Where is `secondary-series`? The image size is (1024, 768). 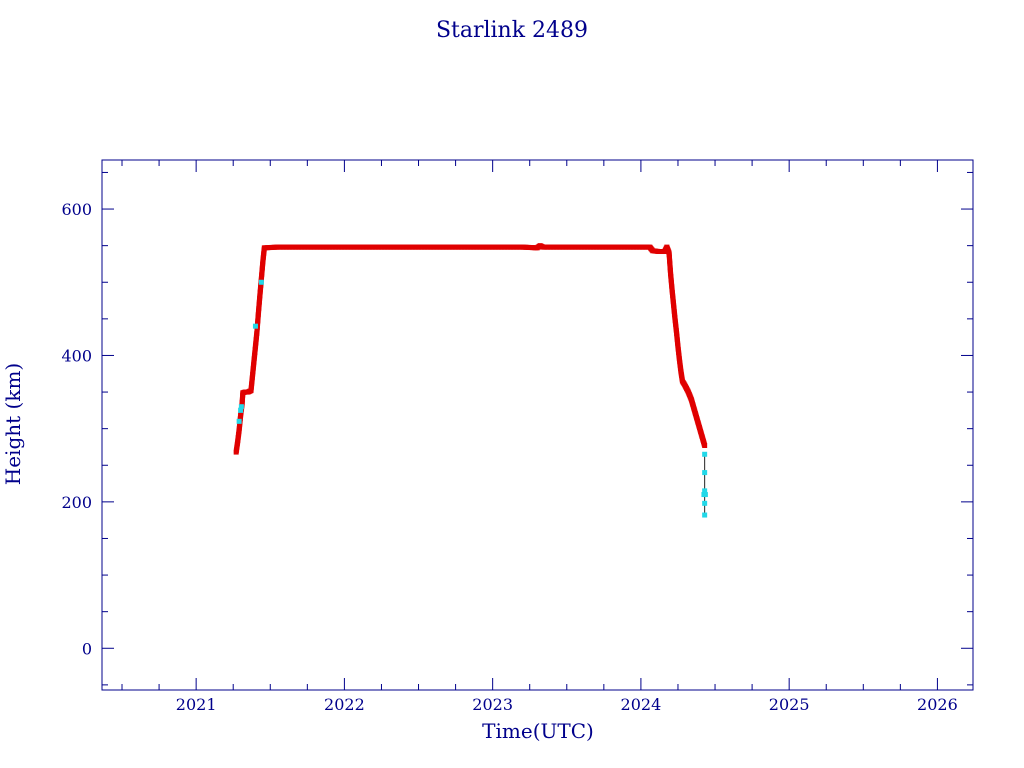 secondary-series is located at coordinates (472, 398).